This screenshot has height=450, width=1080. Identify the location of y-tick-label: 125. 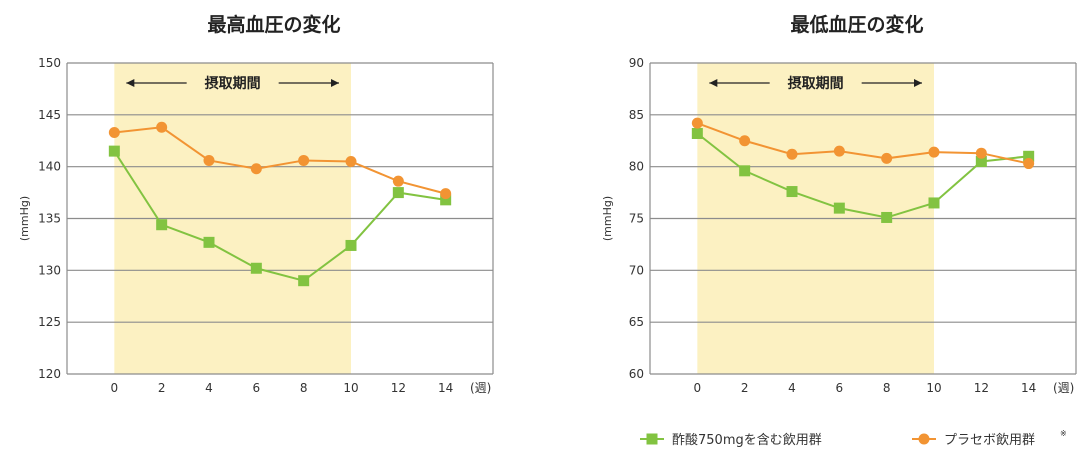
(49, 322).